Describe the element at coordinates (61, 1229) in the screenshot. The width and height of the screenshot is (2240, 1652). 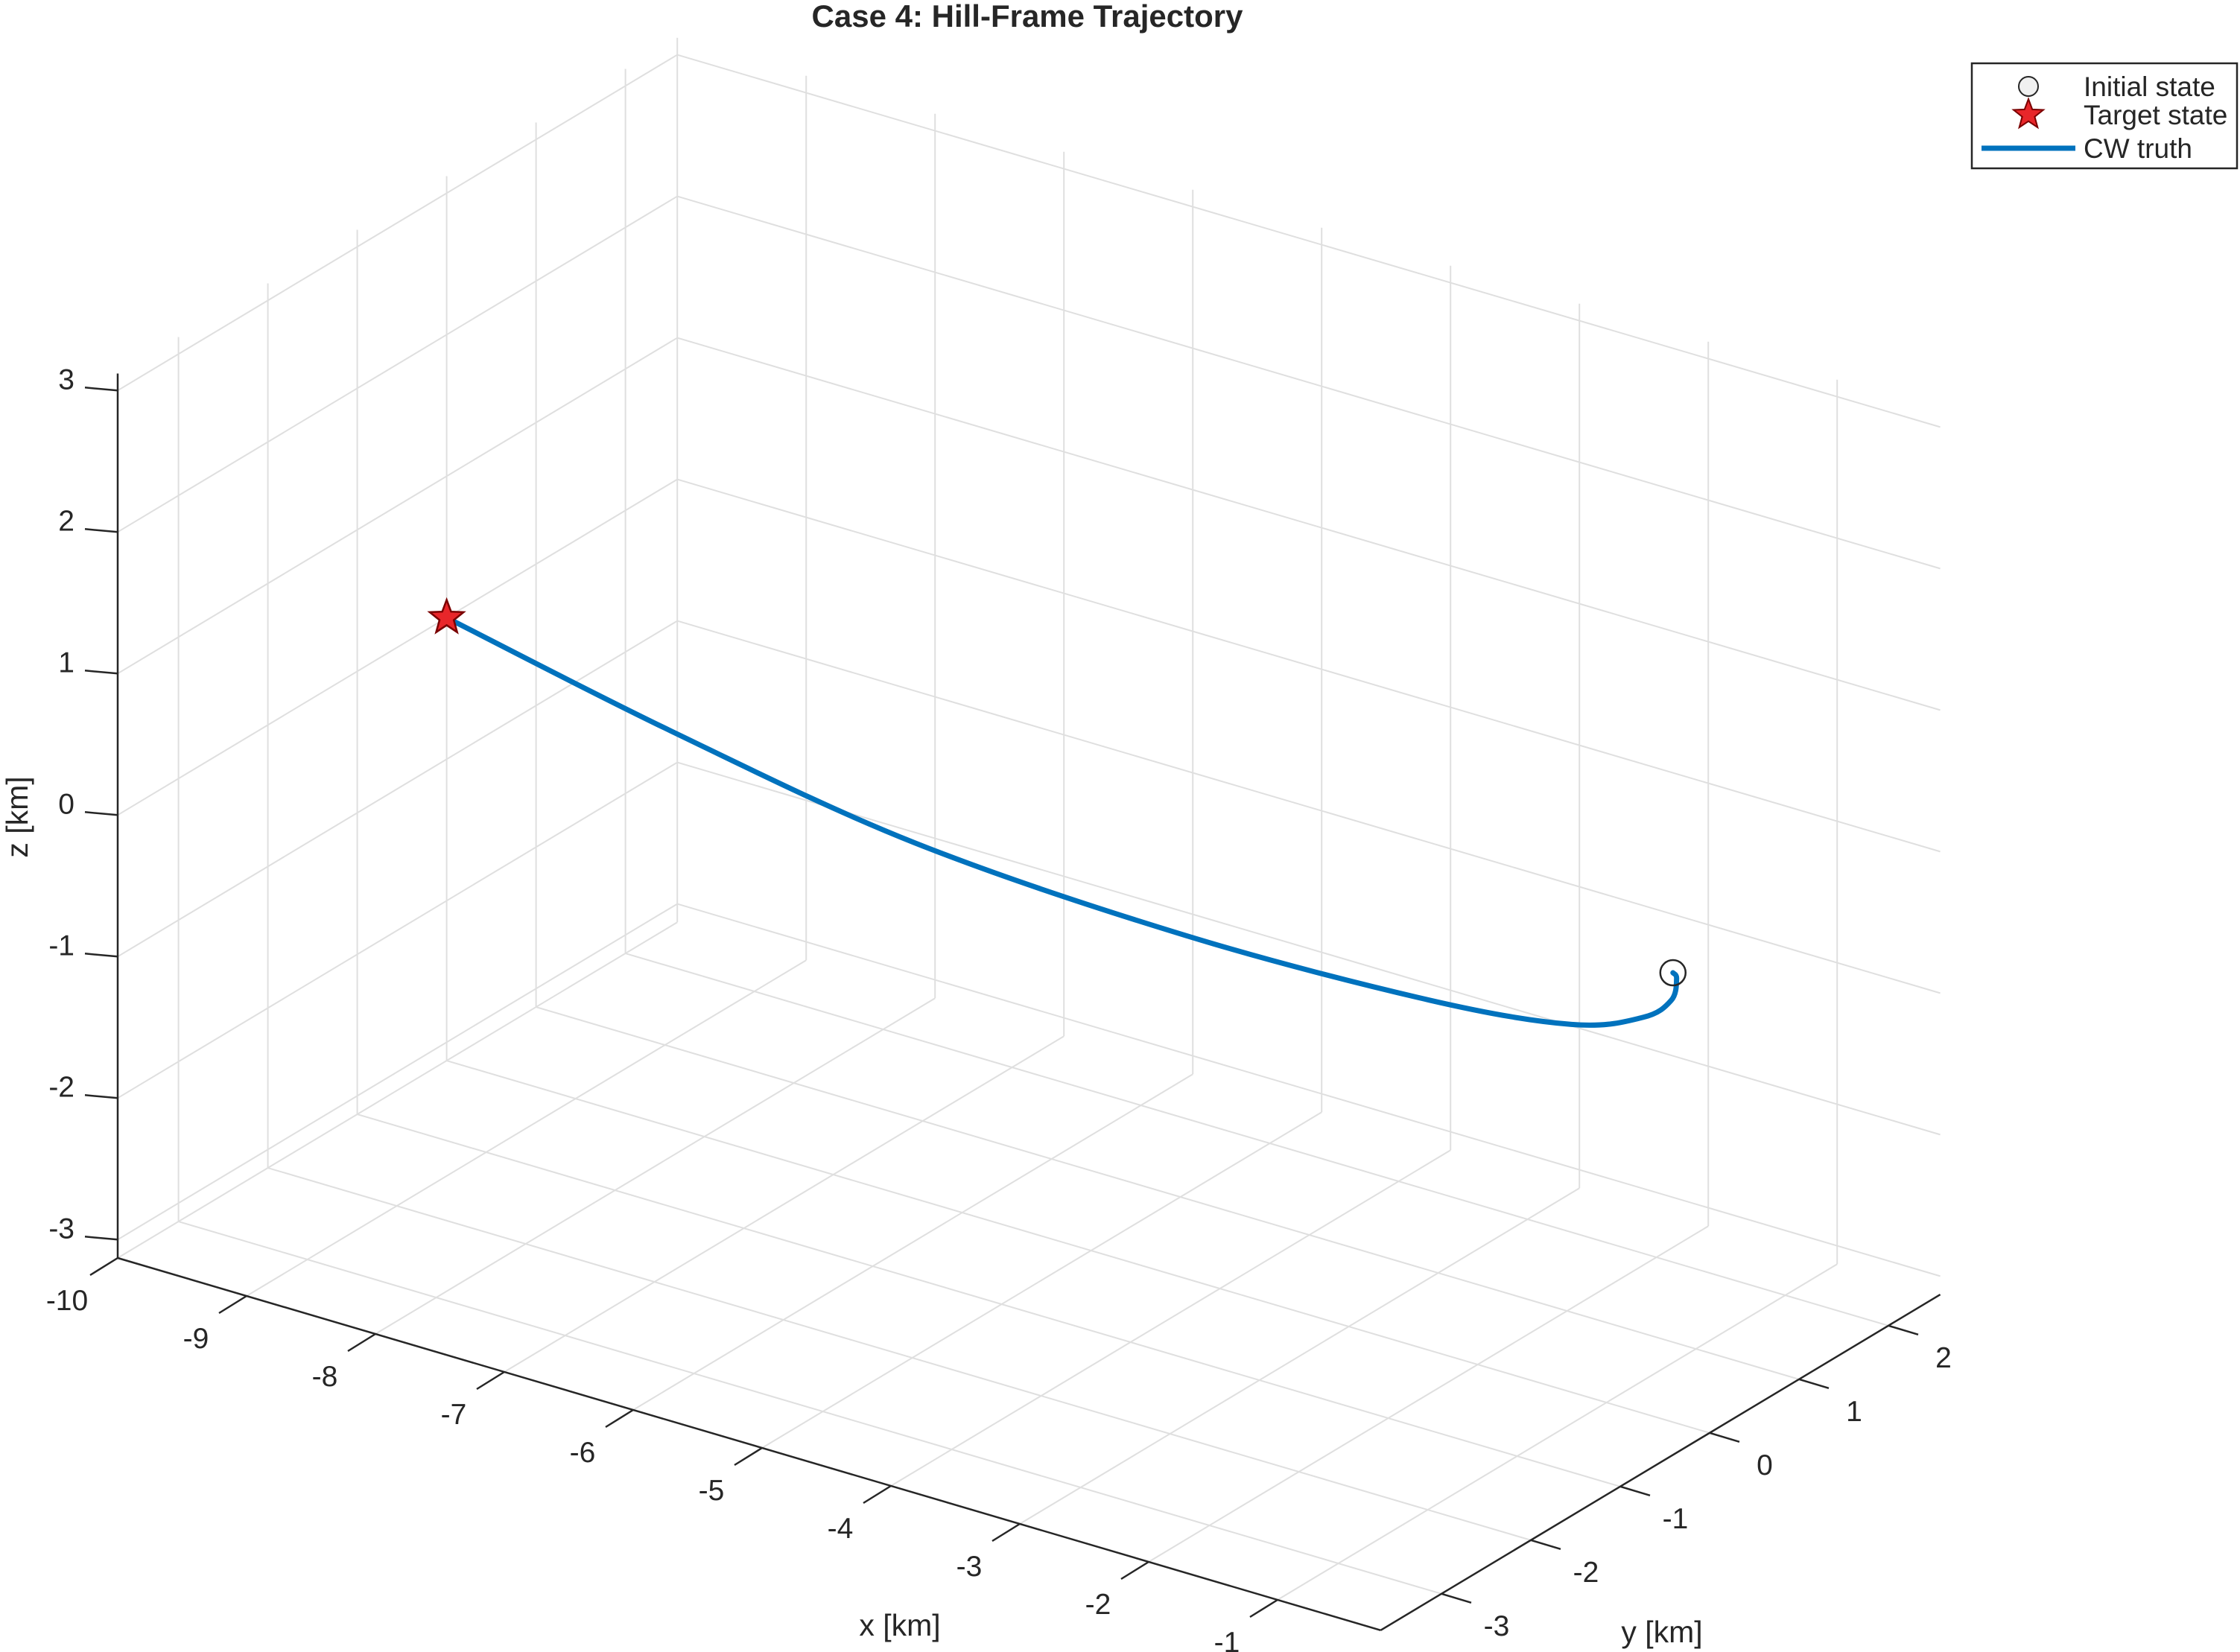
I see `z-tick-label: -3` at that location.